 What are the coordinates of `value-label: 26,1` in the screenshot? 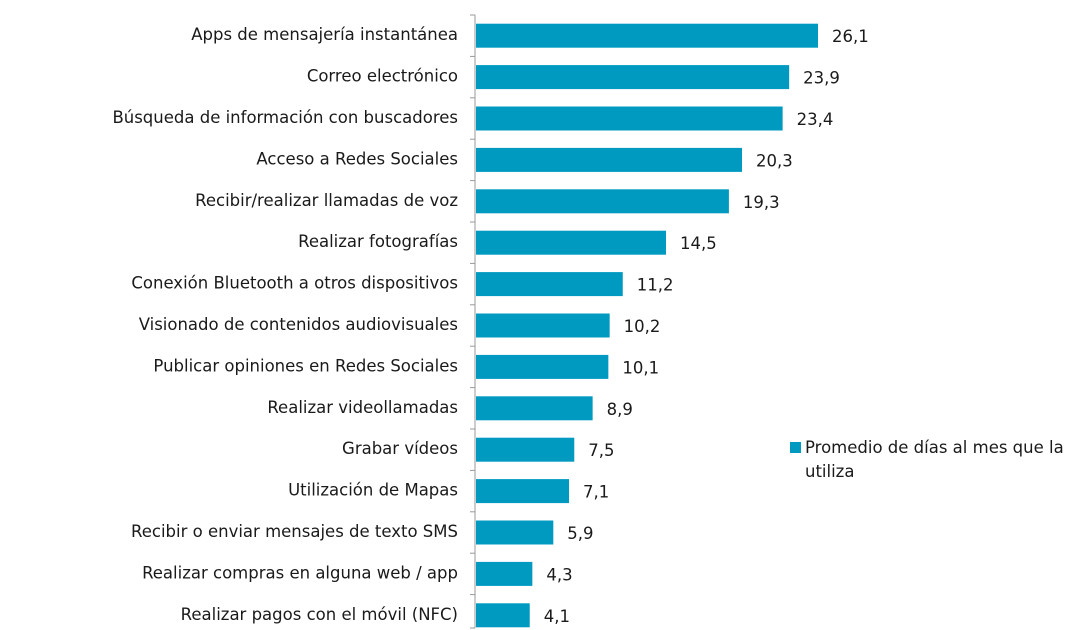 It's located at (850, 36).